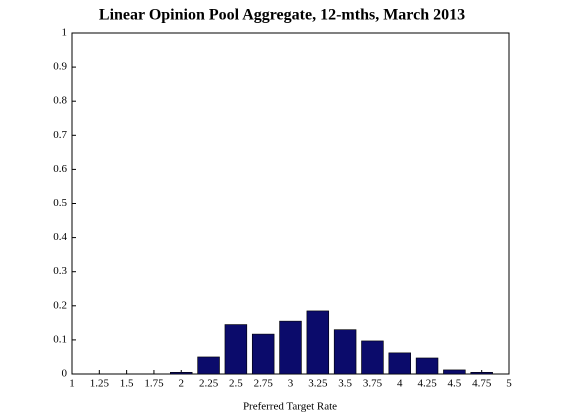 The image size is (561, 419). I want to click on x-tick-label: 4, so click(400, 384).